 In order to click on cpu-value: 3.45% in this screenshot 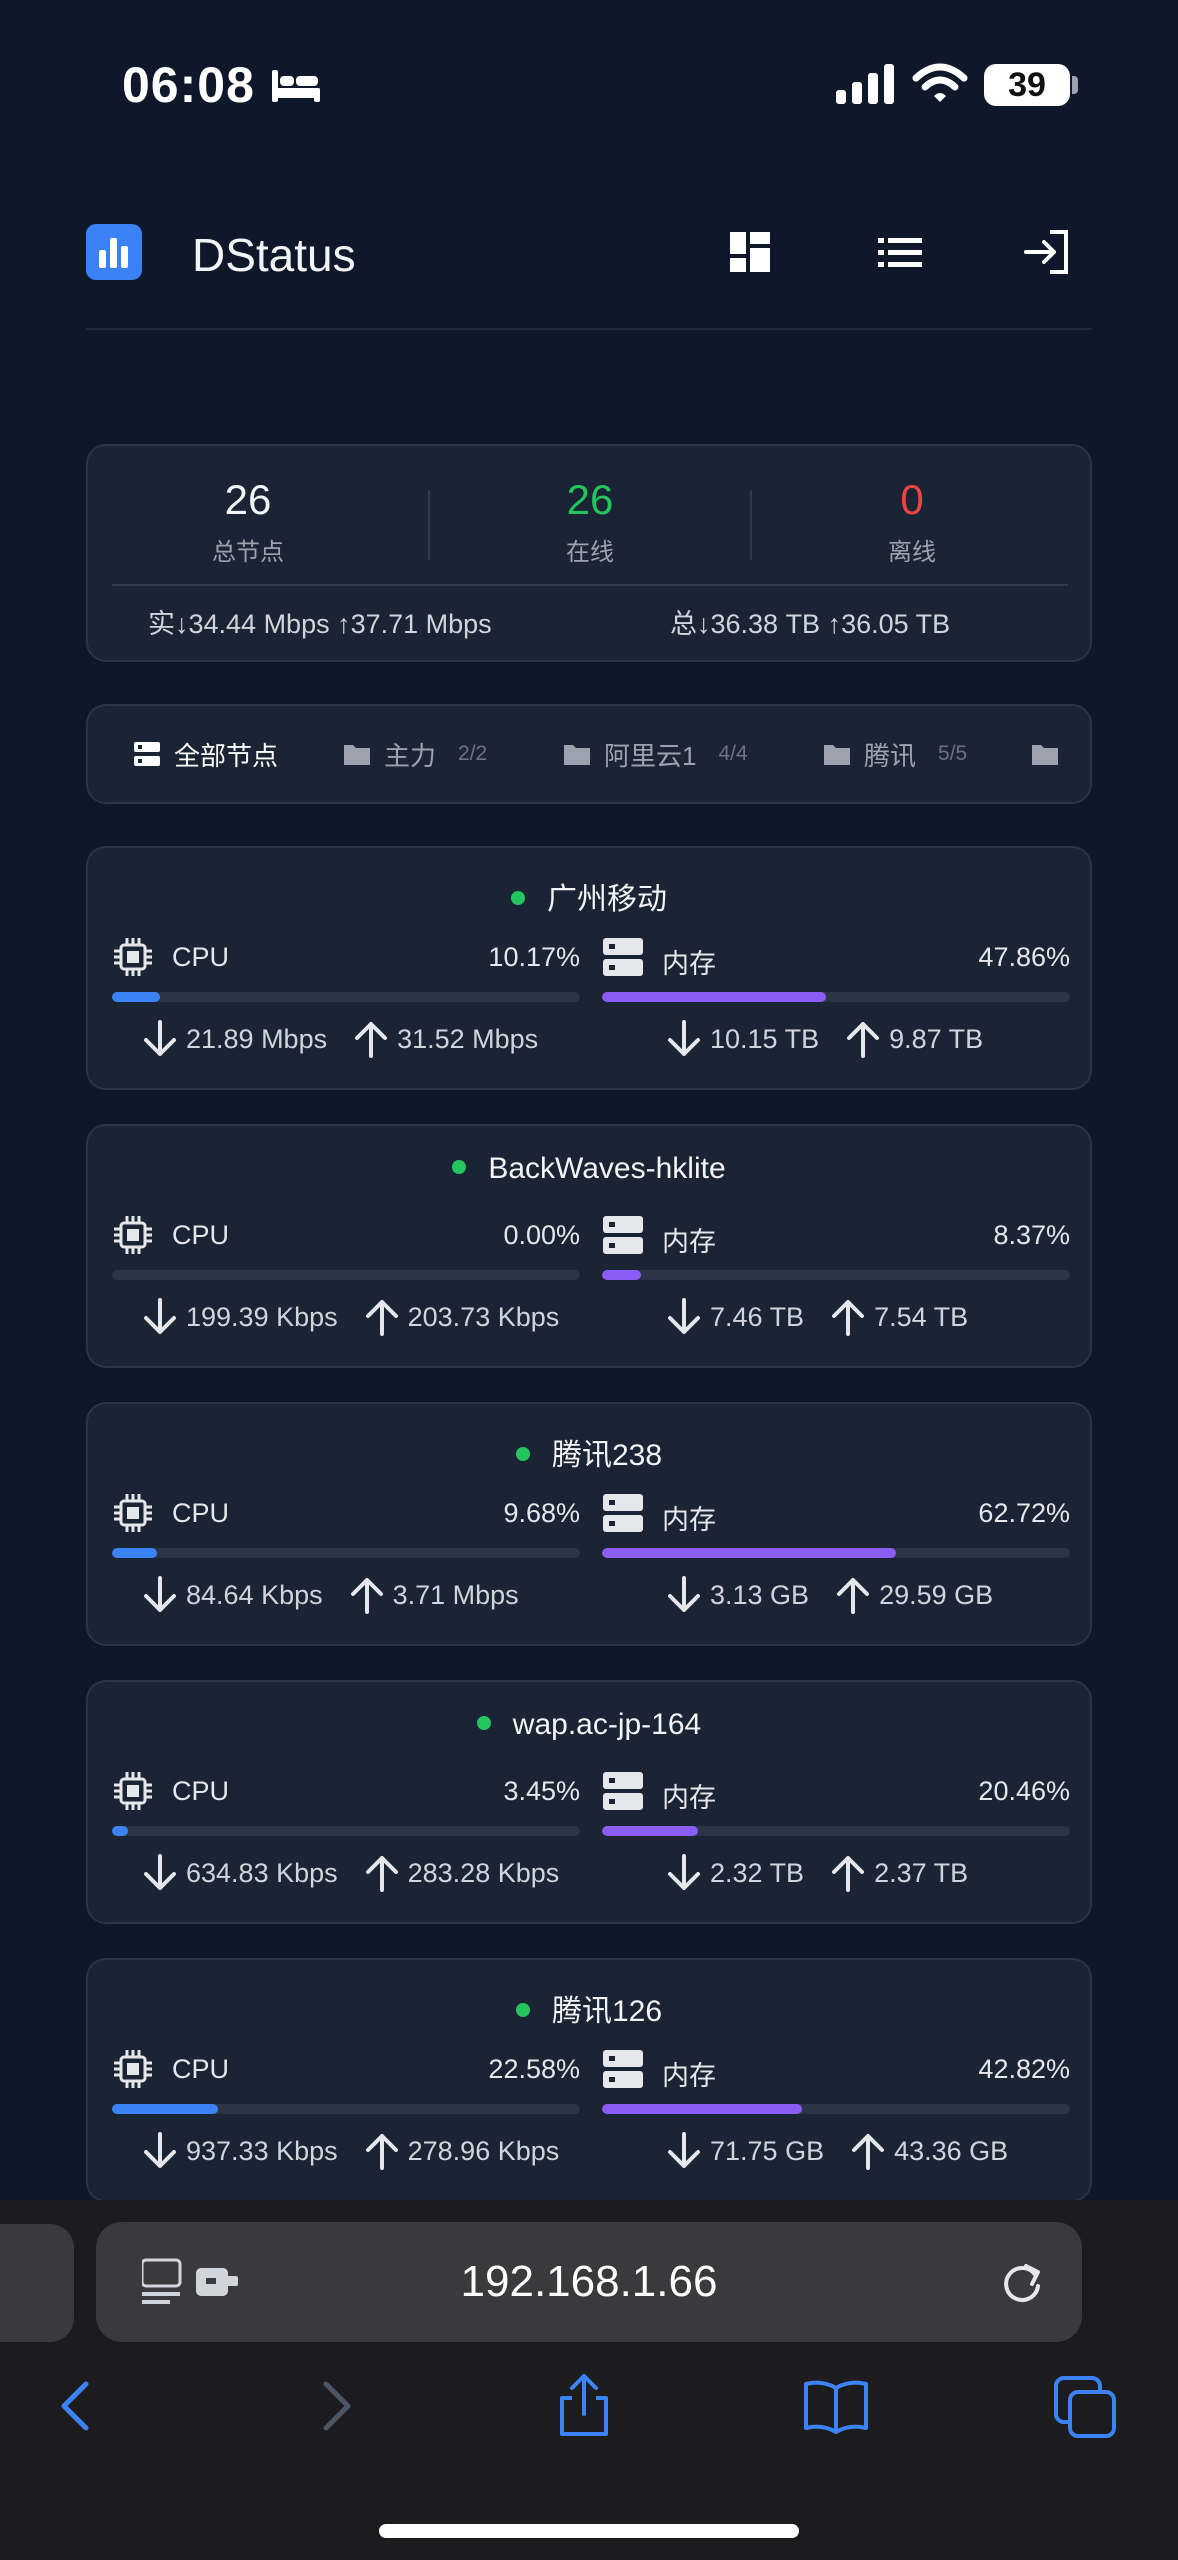, I will do `click(541, 1791)`.